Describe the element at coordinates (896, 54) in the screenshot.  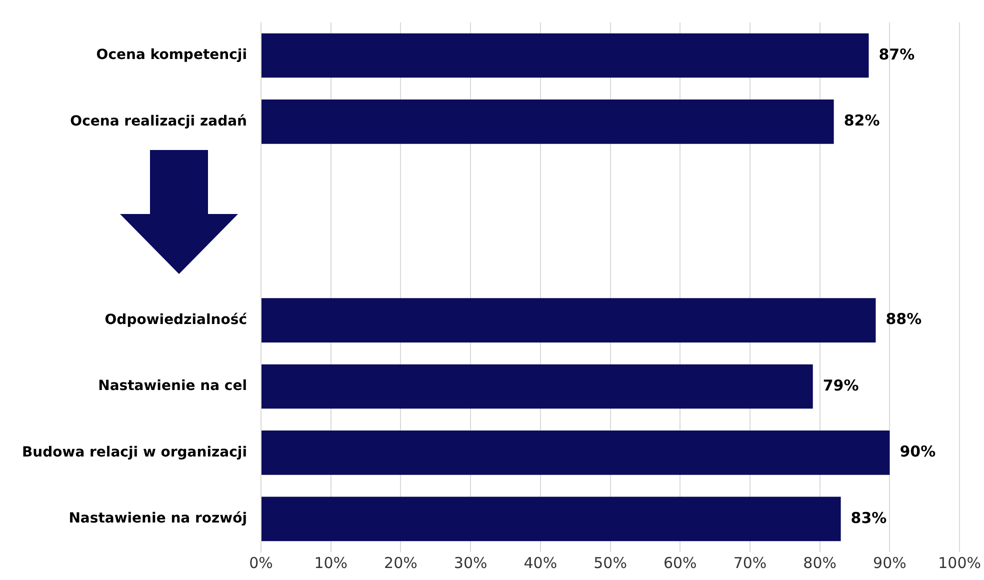
I see `data-label: 87%` at that location.